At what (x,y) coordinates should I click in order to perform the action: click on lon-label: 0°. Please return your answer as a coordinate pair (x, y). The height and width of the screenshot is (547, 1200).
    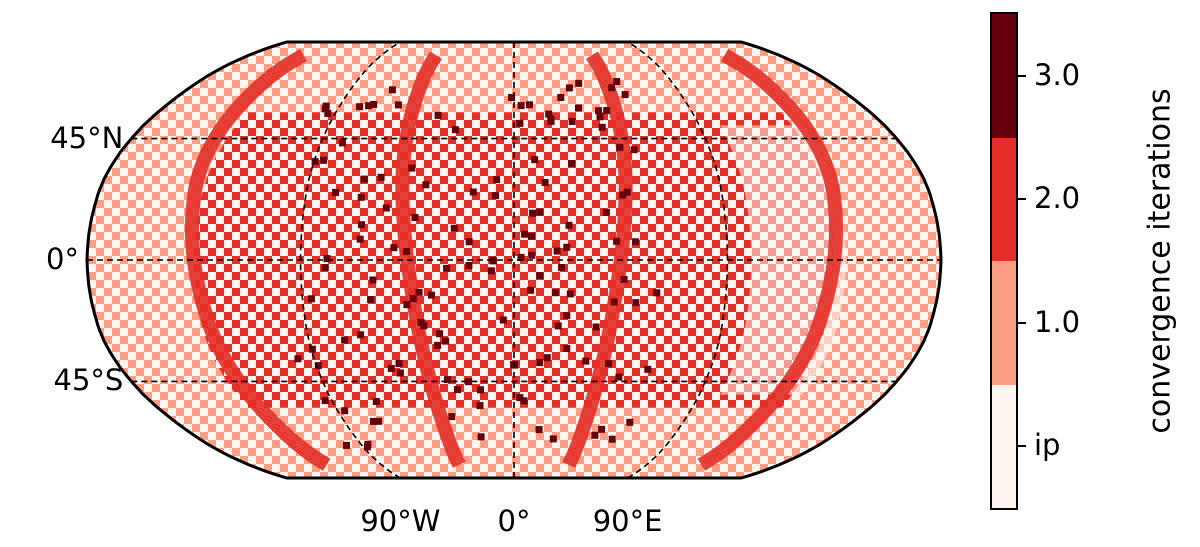
    Looking at the image, I should click on (514, 521).